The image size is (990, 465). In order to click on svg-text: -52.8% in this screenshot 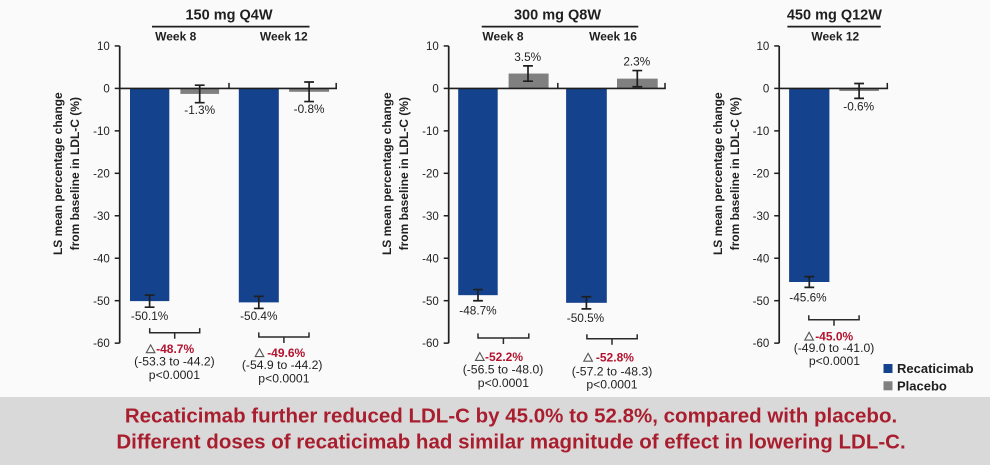, I will do `click(615, 358)`.